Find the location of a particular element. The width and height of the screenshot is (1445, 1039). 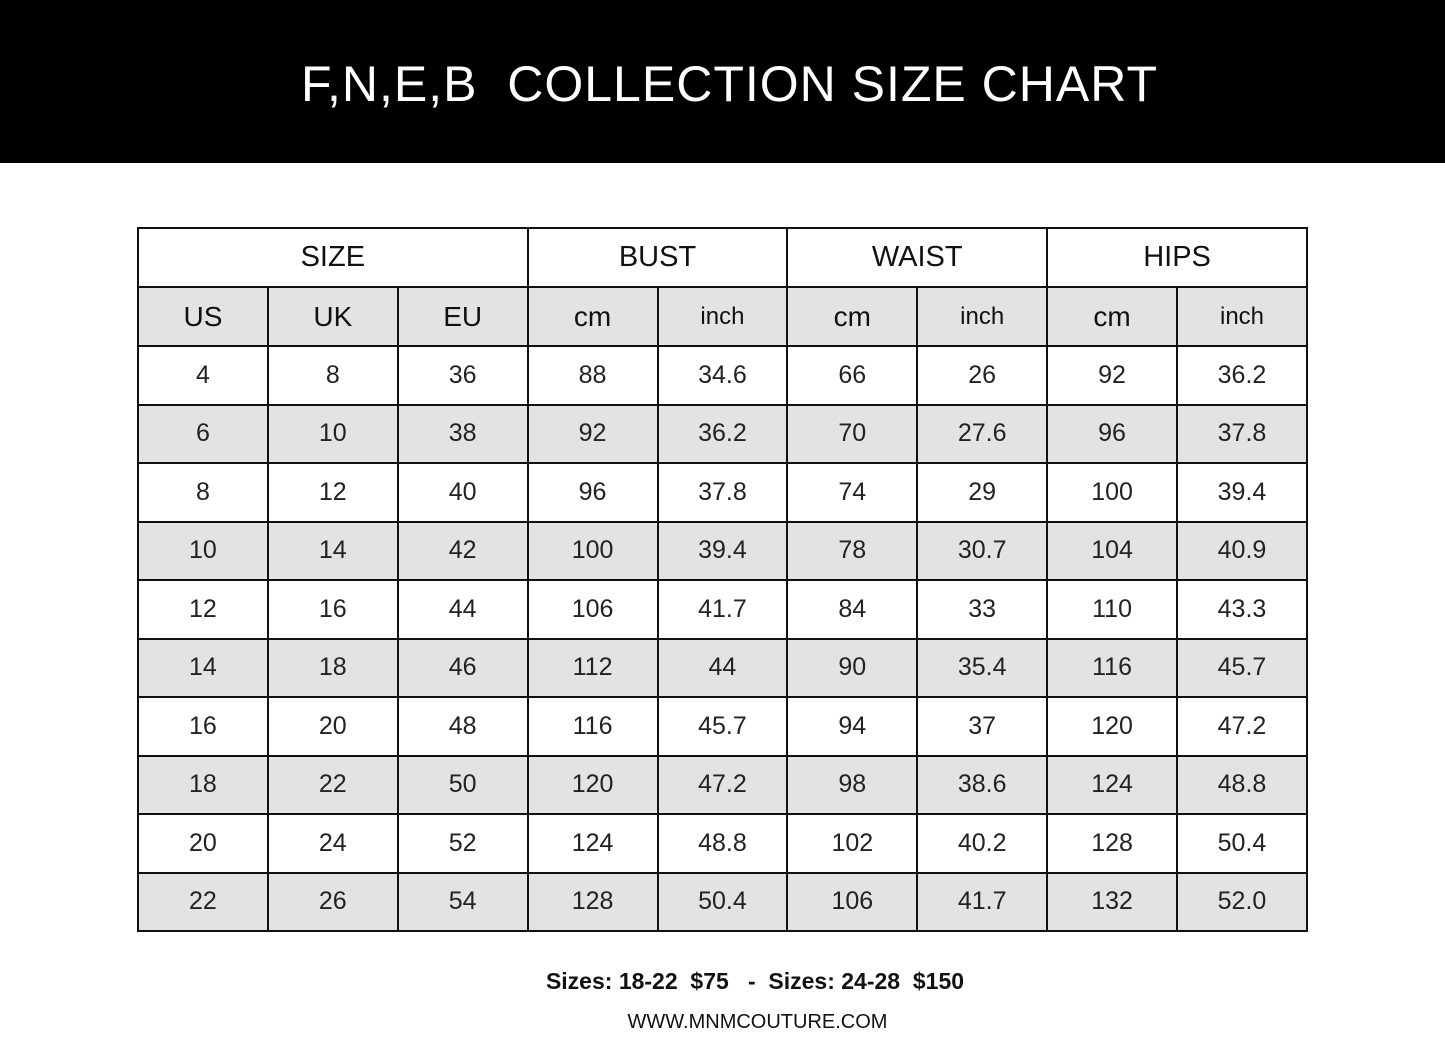

table-cell: 112 is located at coordinates (592, 667).